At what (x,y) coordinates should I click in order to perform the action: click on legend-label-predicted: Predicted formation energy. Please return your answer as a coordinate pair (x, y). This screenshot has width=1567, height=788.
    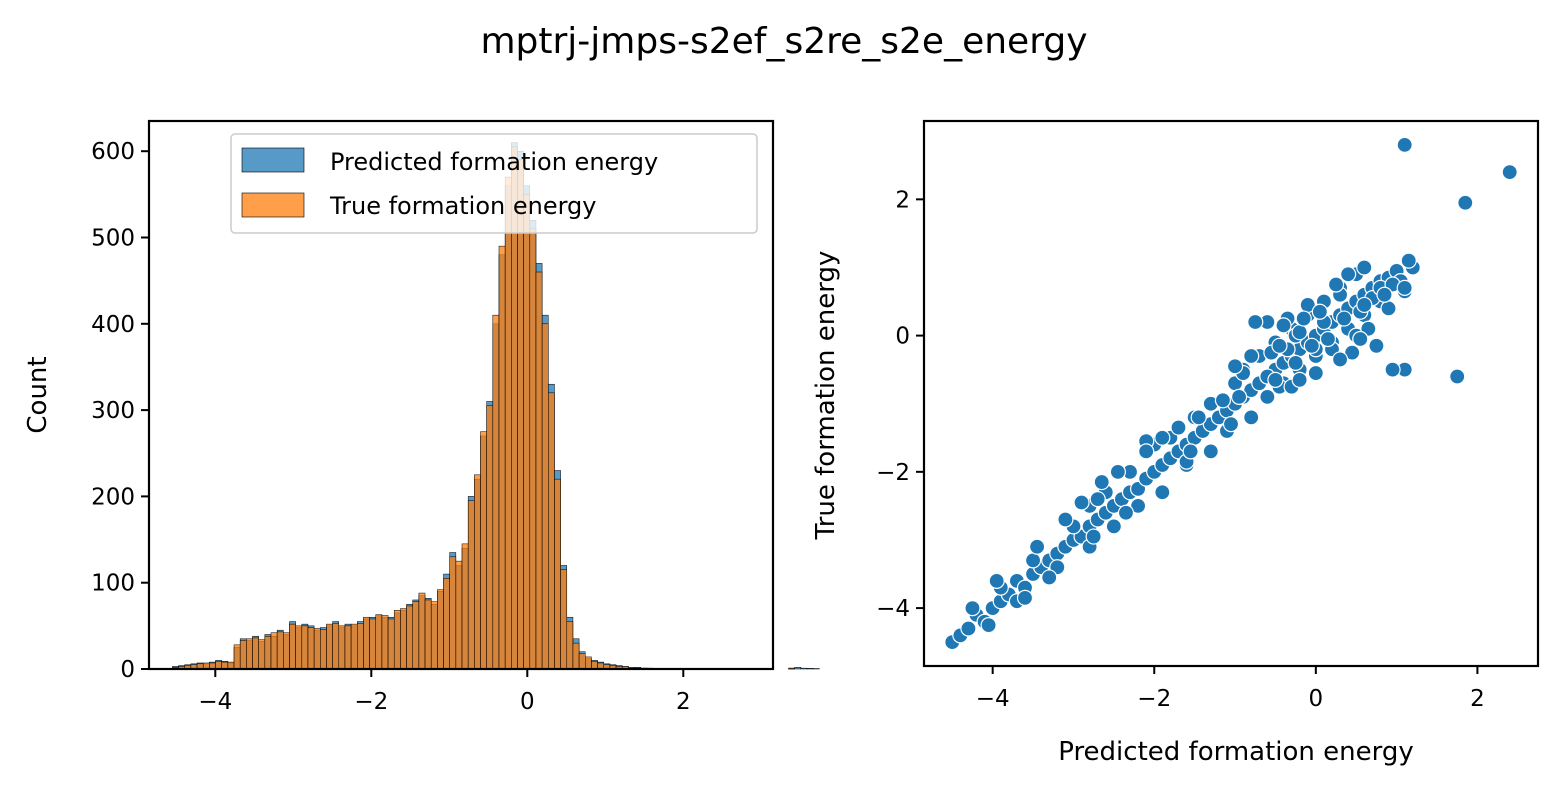
    Looking at the image, I should click on (494, 162).